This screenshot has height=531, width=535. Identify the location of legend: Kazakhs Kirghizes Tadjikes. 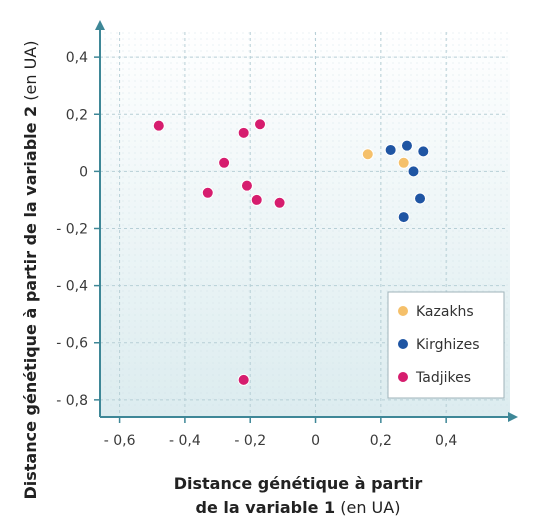
(446, 345).